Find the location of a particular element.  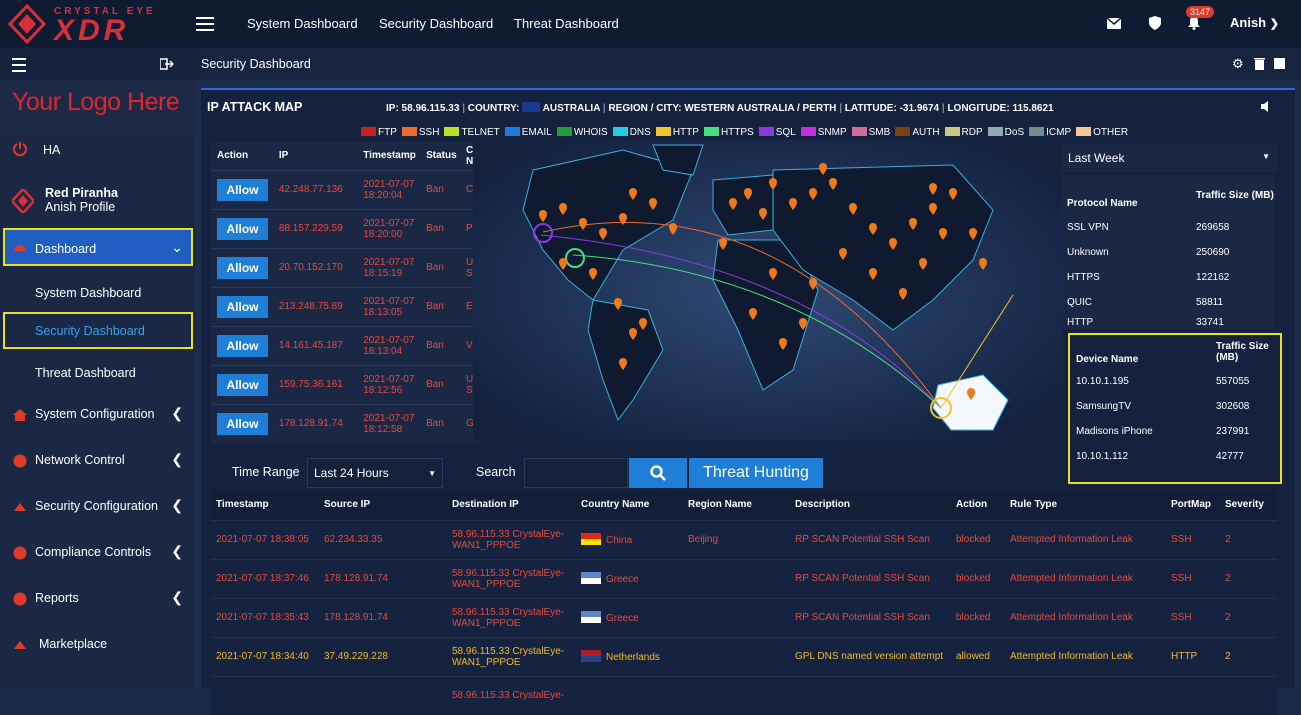

sidebar-item-network-control: Network Control ❮ is located at coordinates (97, 461).